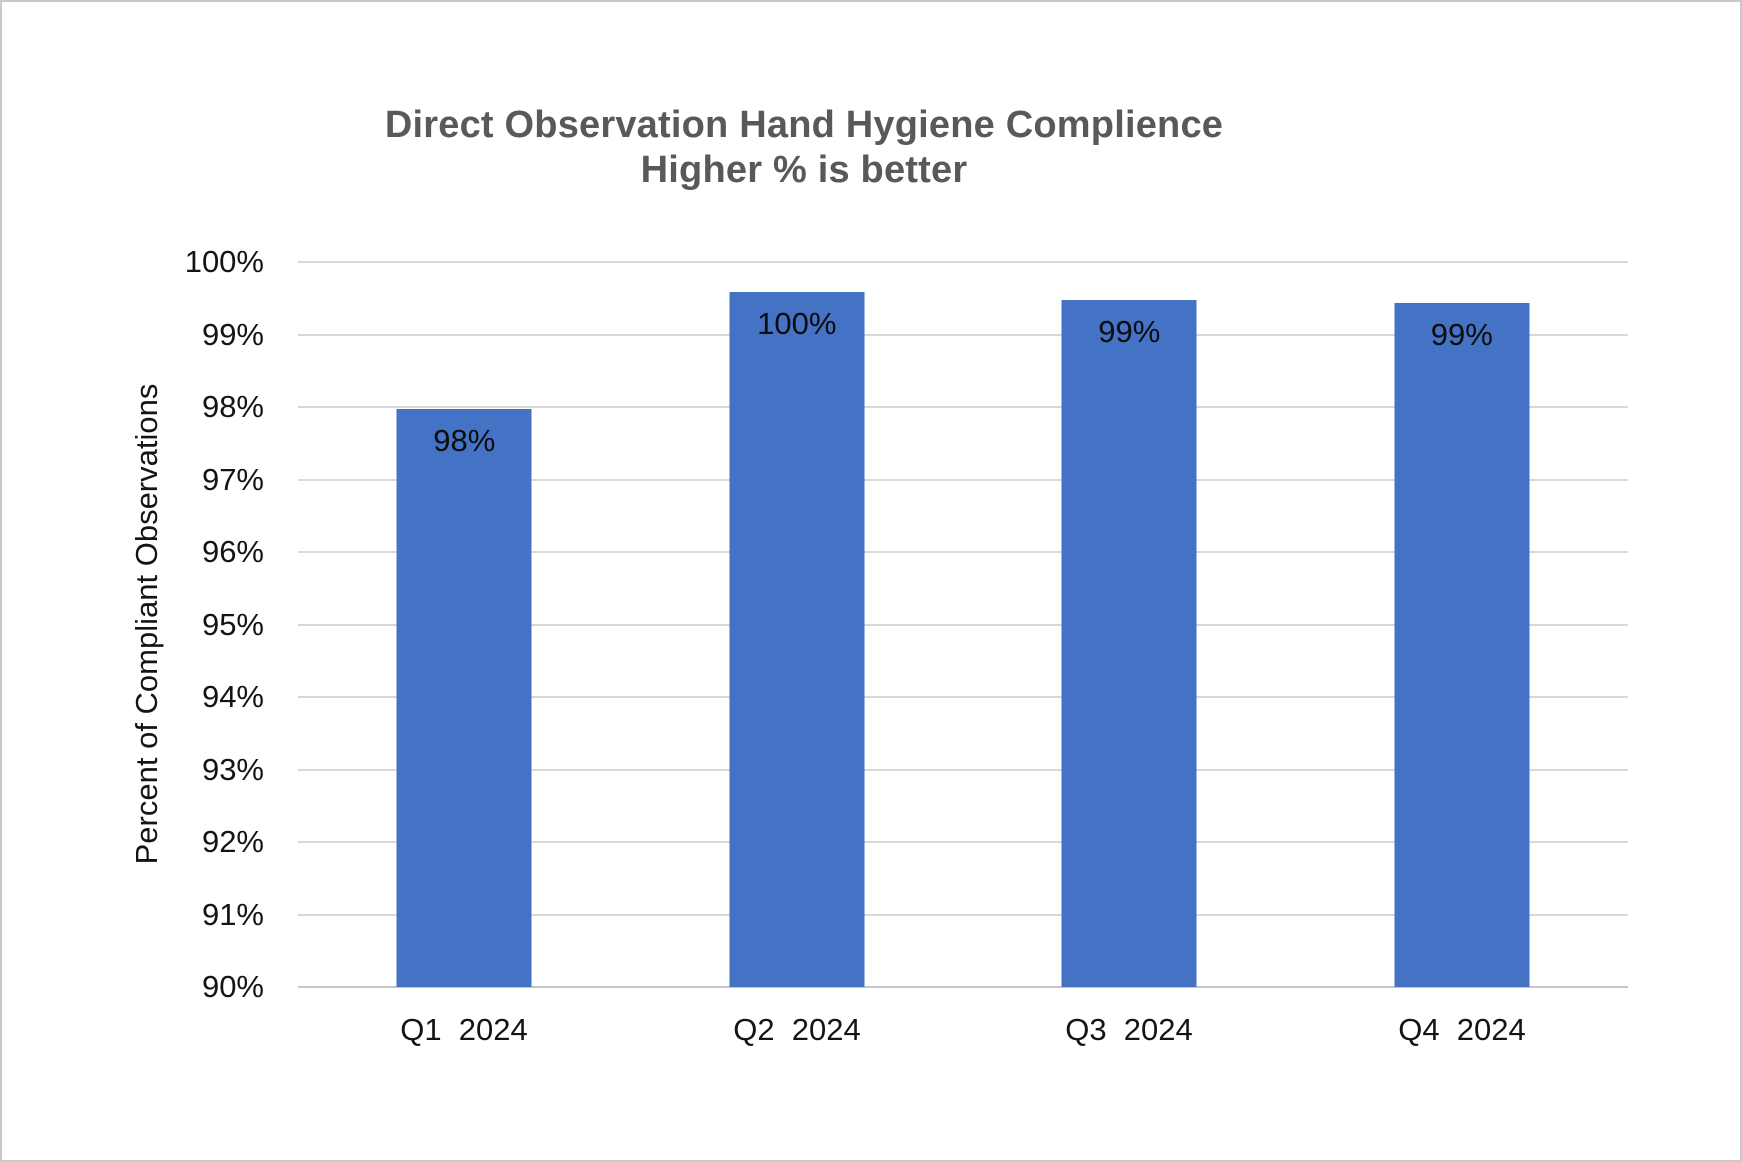 Image resolution: width=1742 pixels, height=1162 pixels. I want to click on bar-slot-q4-2024: 99%, so click(1462, 624).